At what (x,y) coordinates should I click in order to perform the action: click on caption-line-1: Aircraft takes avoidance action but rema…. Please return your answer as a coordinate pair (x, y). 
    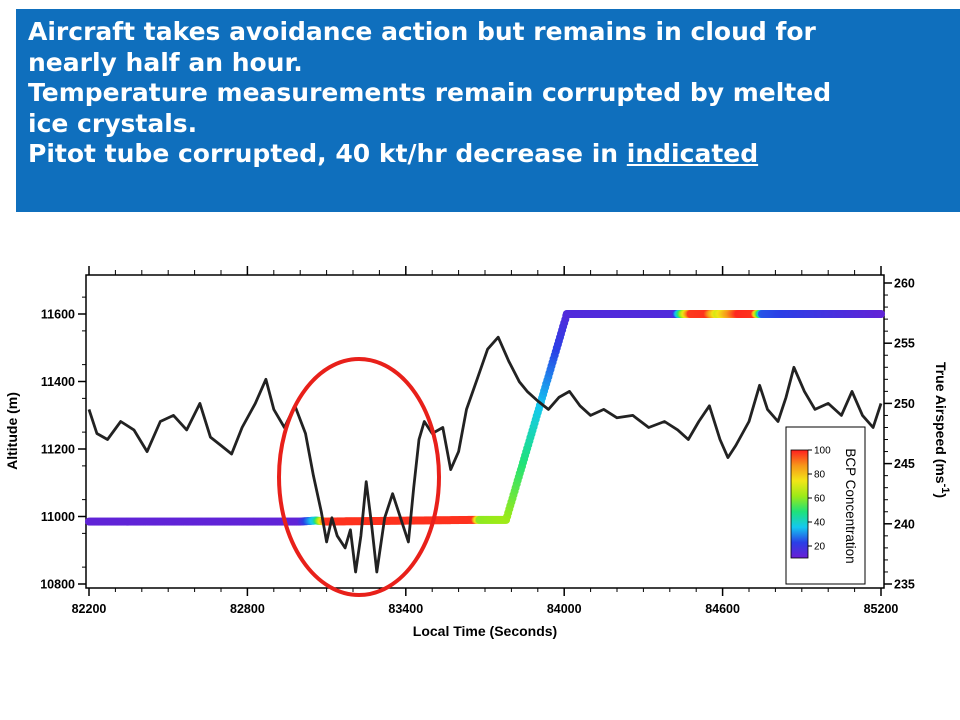
    Looking at the image, I should click on (422, 31).